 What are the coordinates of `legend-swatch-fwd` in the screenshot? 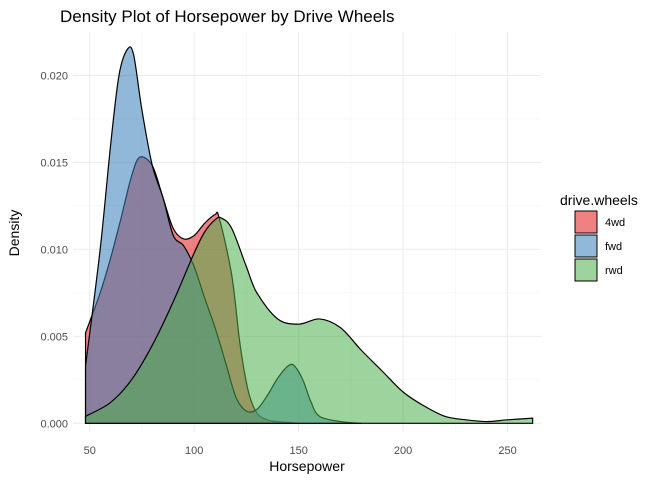 It's located at (586, 246).